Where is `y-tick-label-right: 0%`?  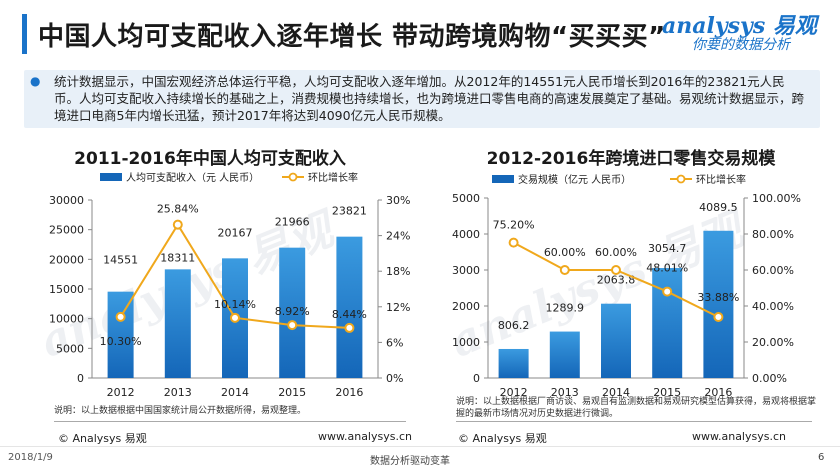 y-tick-label-right: 0% is located at coordinates (394, 378).